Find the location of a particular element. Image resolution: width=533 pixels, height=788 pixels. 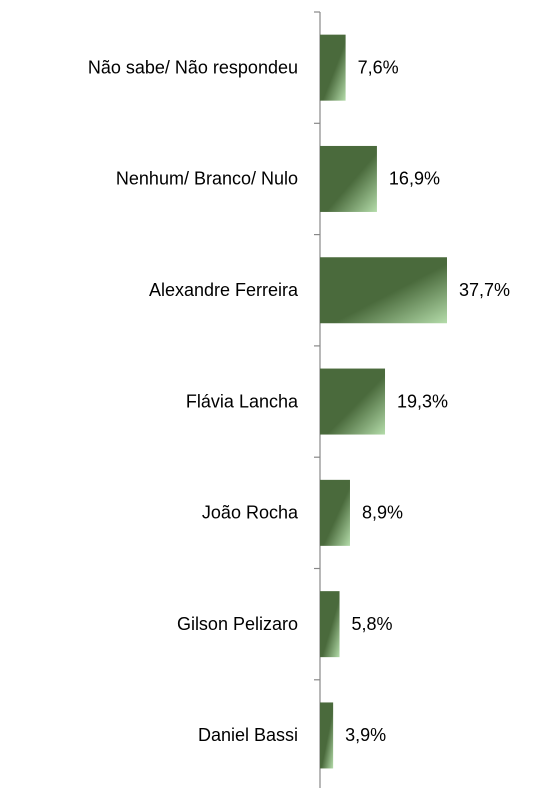

value-label: 19,3% is located at coordinates (422, 401).